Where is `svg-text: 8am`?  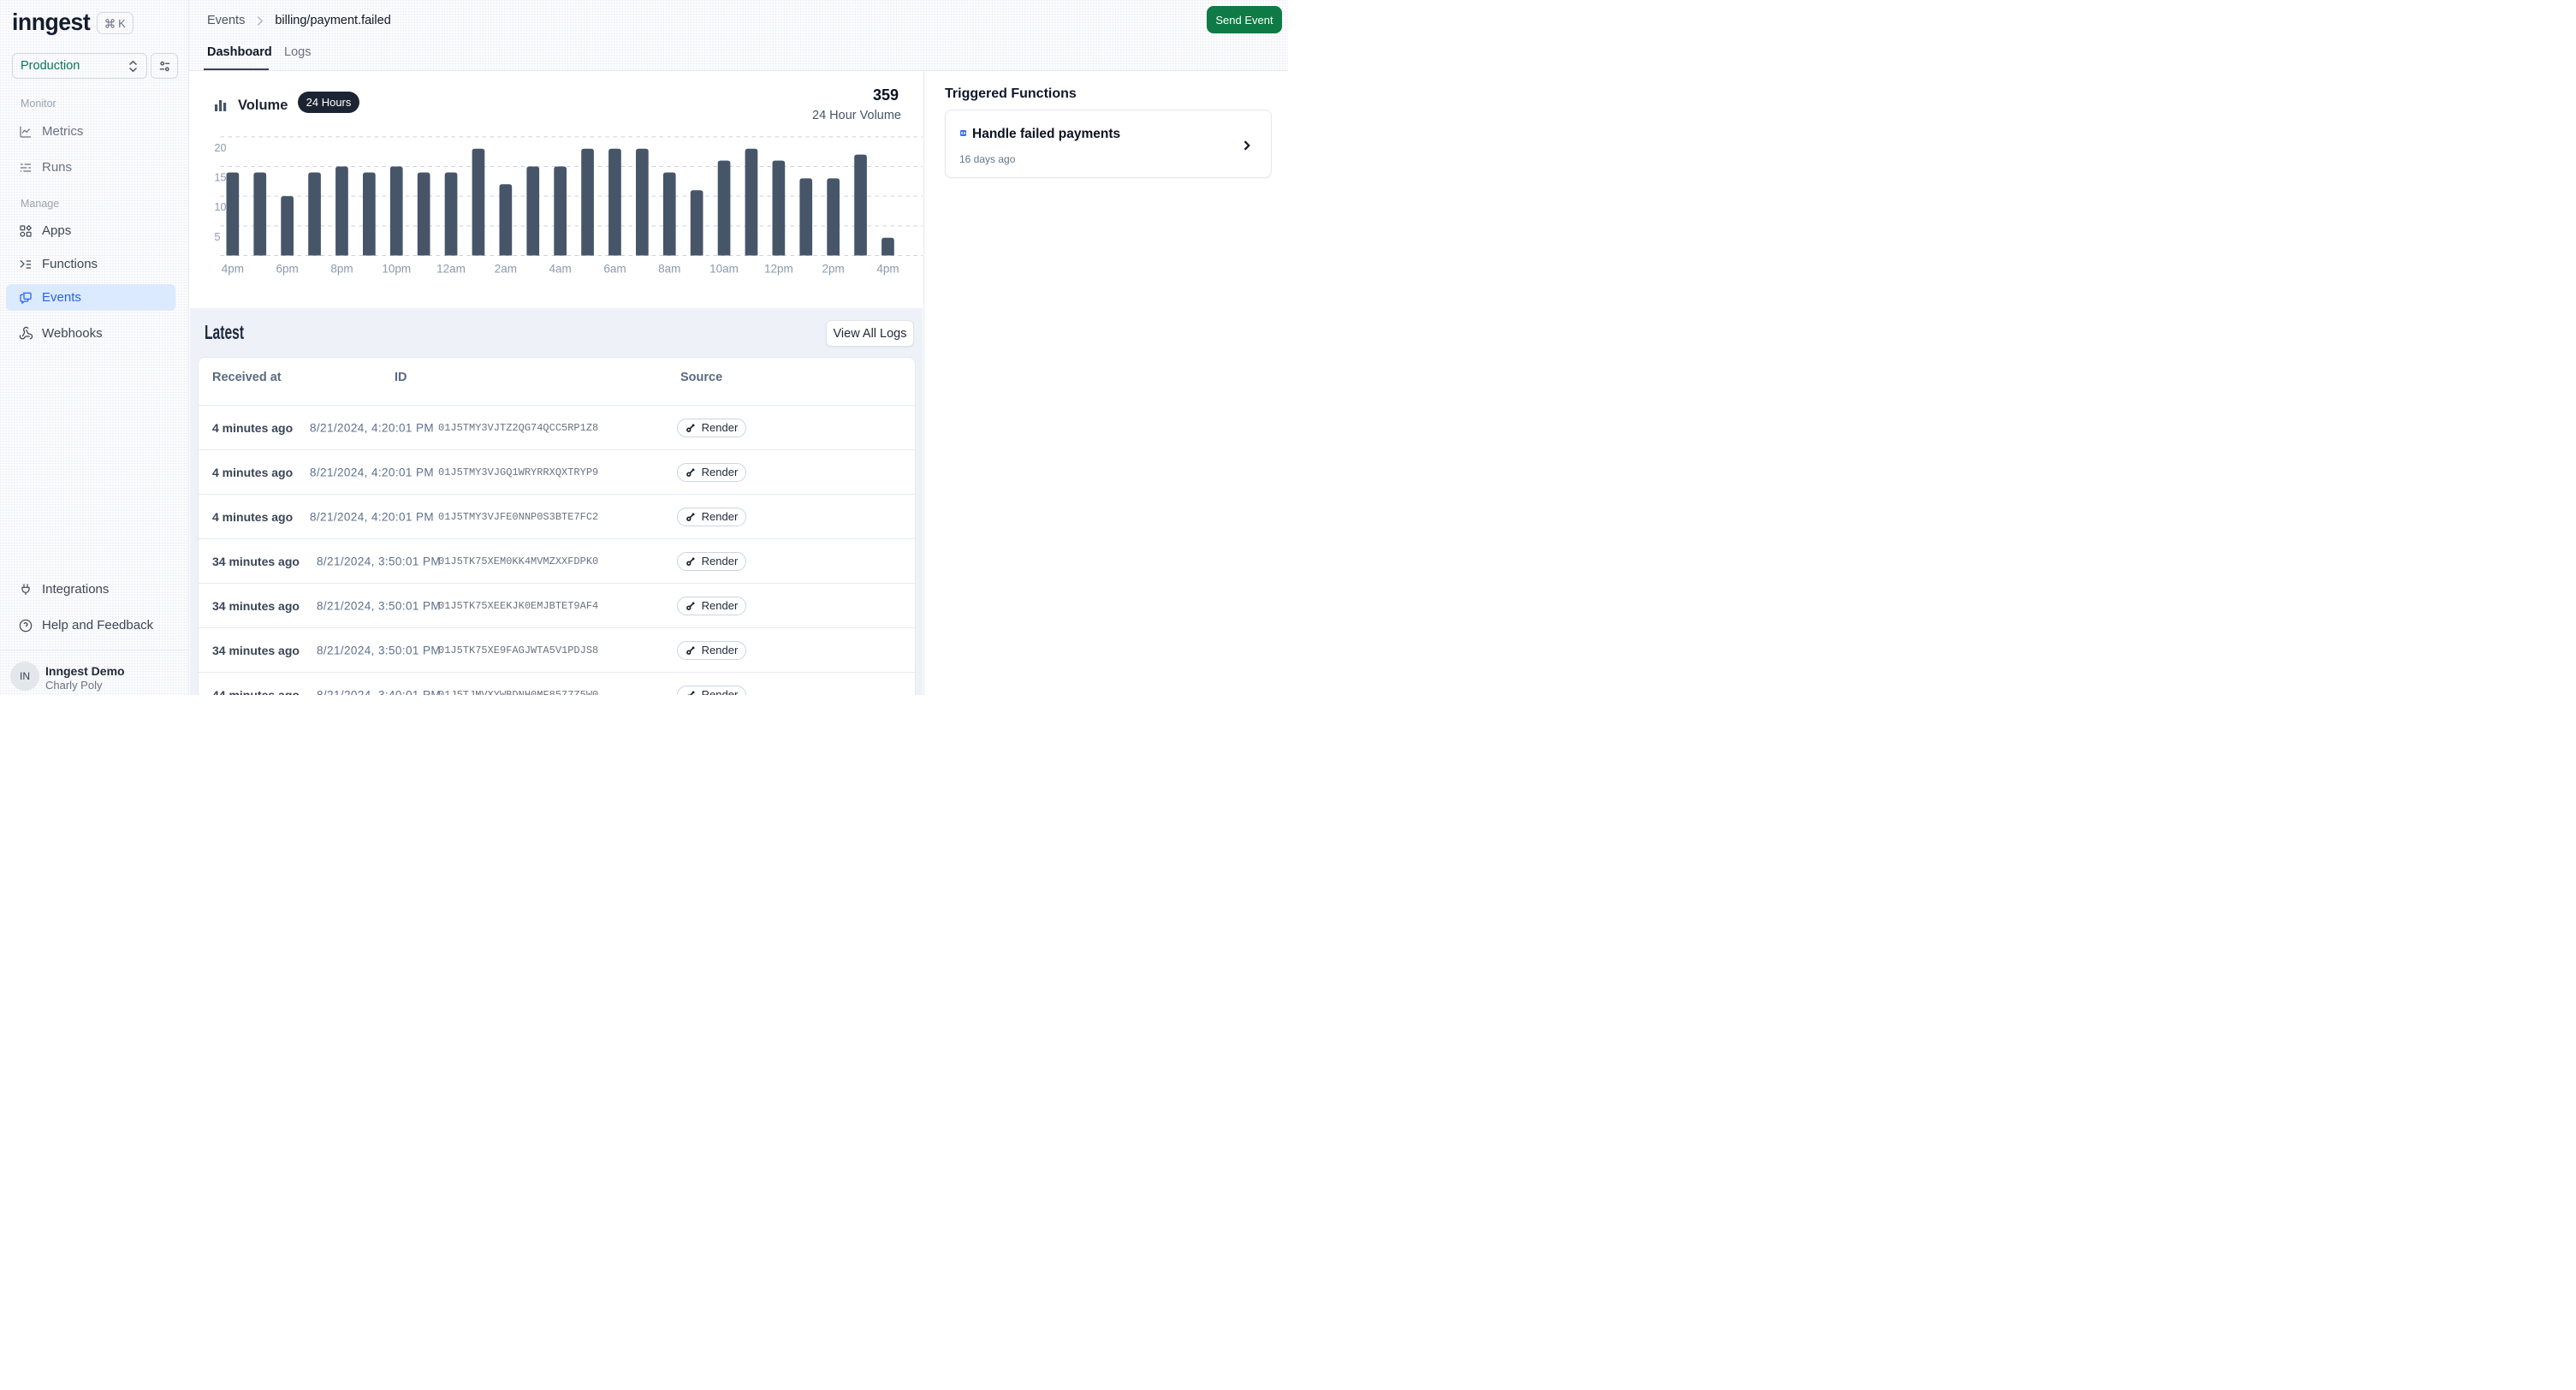 svg-text: 8am is located at coordinates (669, 270).